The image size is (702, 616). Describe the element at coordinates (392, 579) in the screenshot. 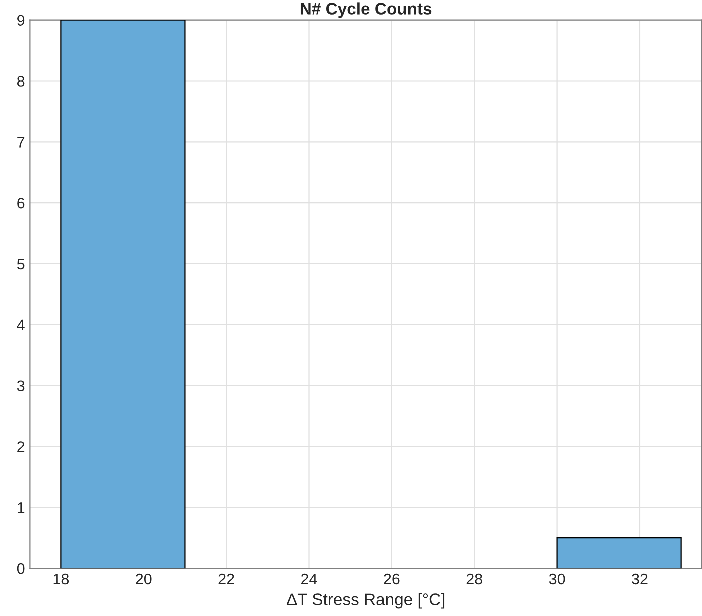

I see `x-tick-label: 26` at that location.